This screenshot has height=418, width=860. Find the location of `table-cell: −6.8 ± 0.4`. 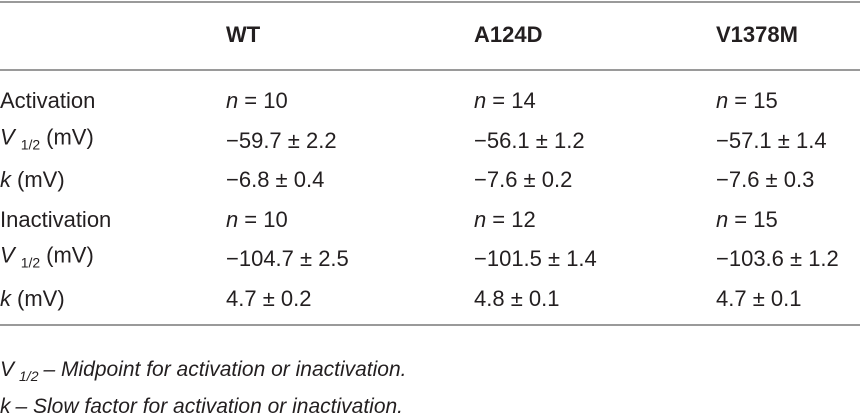

table-cell: −6.8 ± 0.4 is located at coordinates (275, 180).